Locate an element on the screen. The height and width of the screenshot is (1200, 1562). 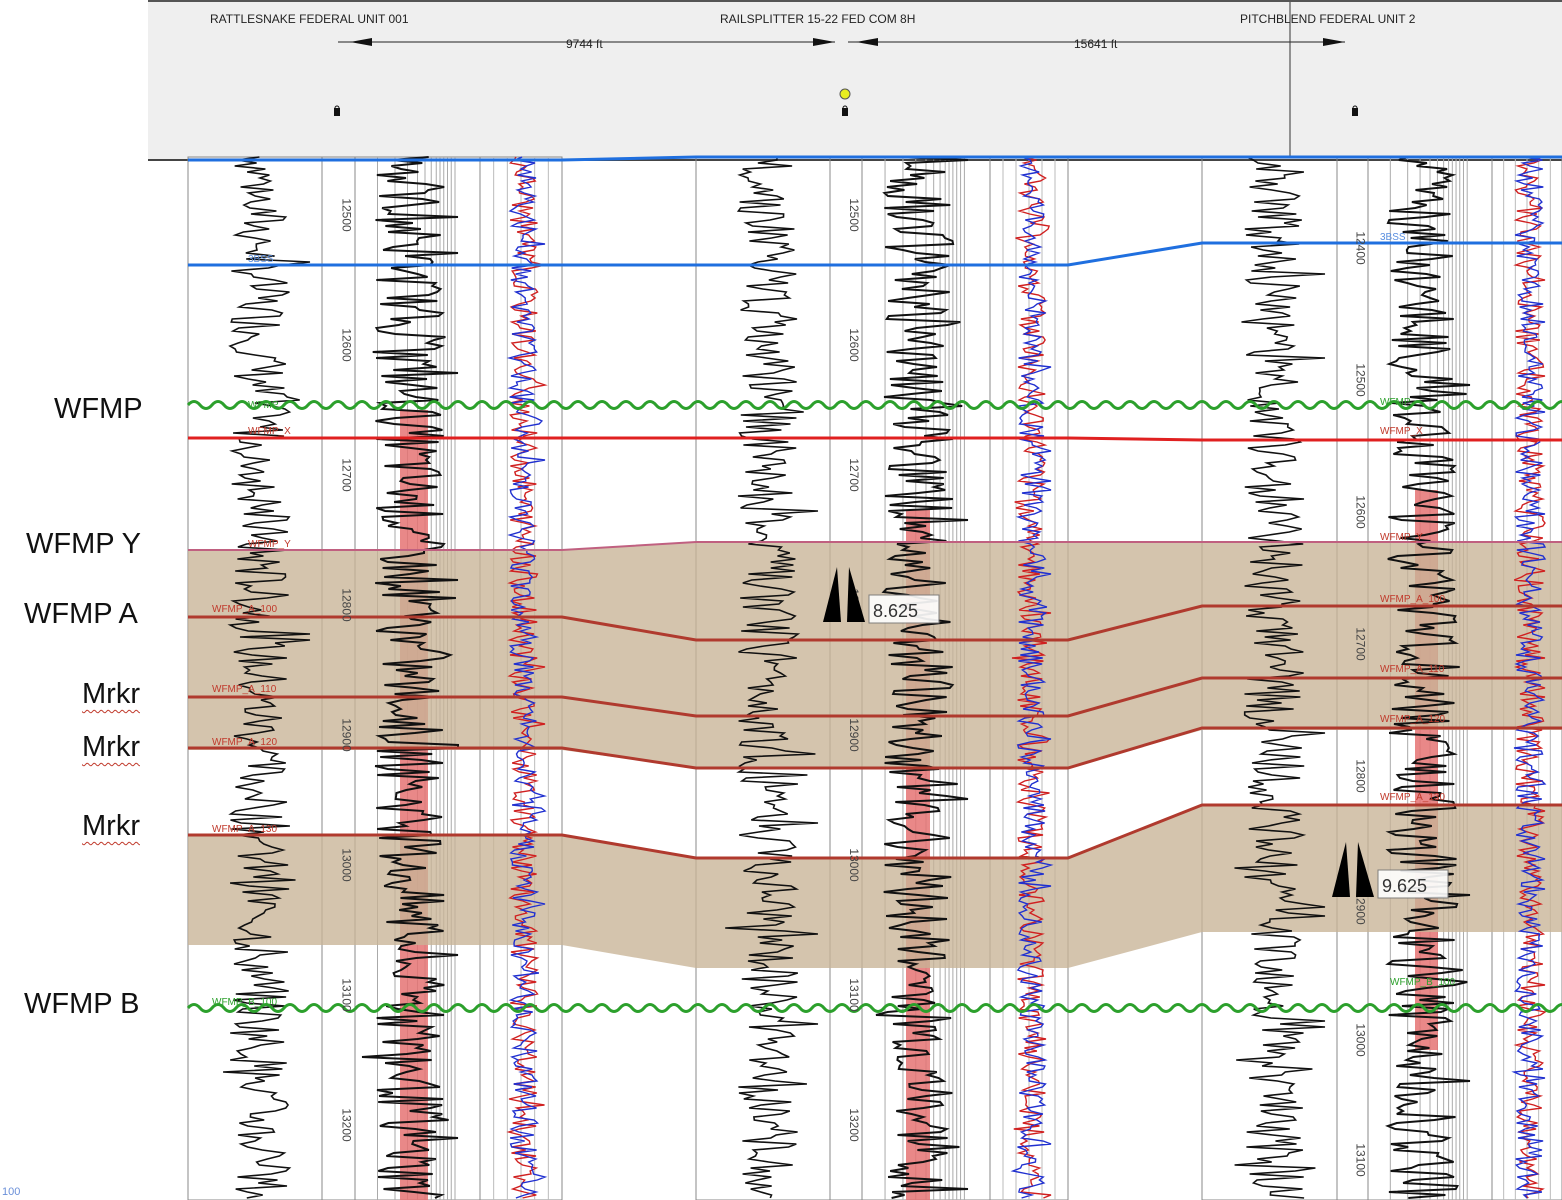
formation-label-wfmp-a: WFMP A is located at coordinates (81, 614).